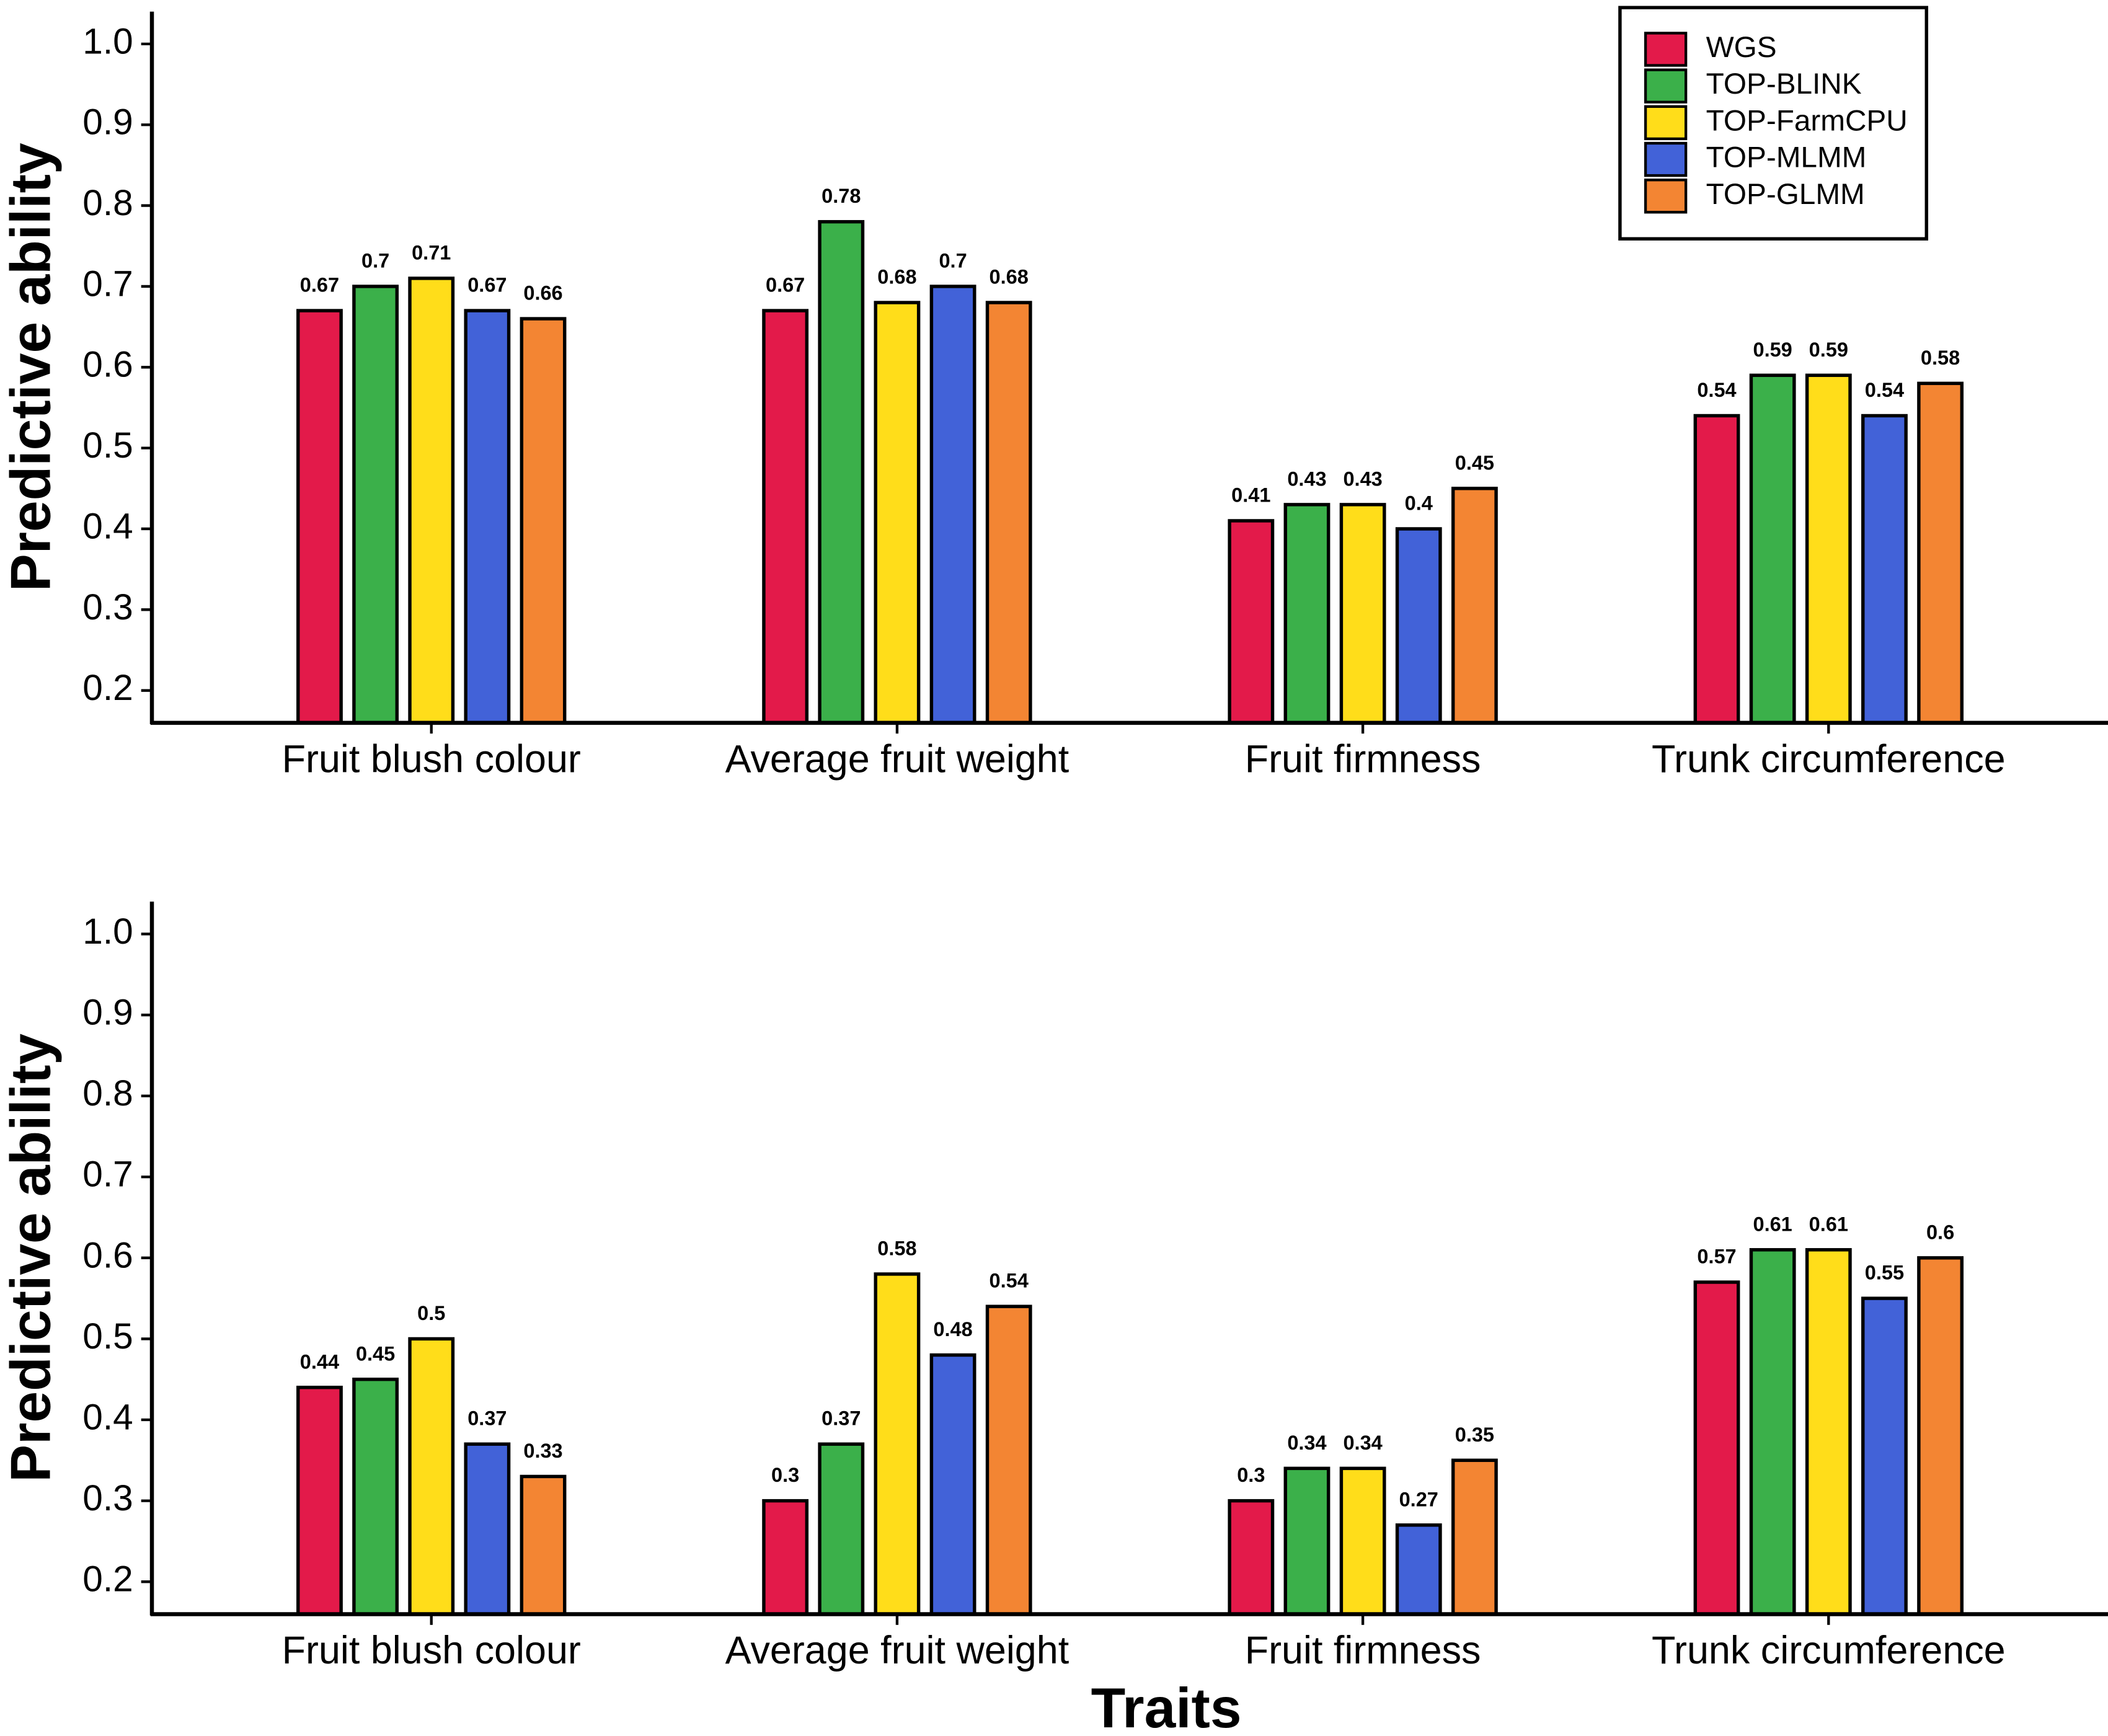 This screenshot has height=1736, width=2108. Describe the element at coordinates (1474, 1435) in the screenshot. I see `value-label: 0.35` at that location.